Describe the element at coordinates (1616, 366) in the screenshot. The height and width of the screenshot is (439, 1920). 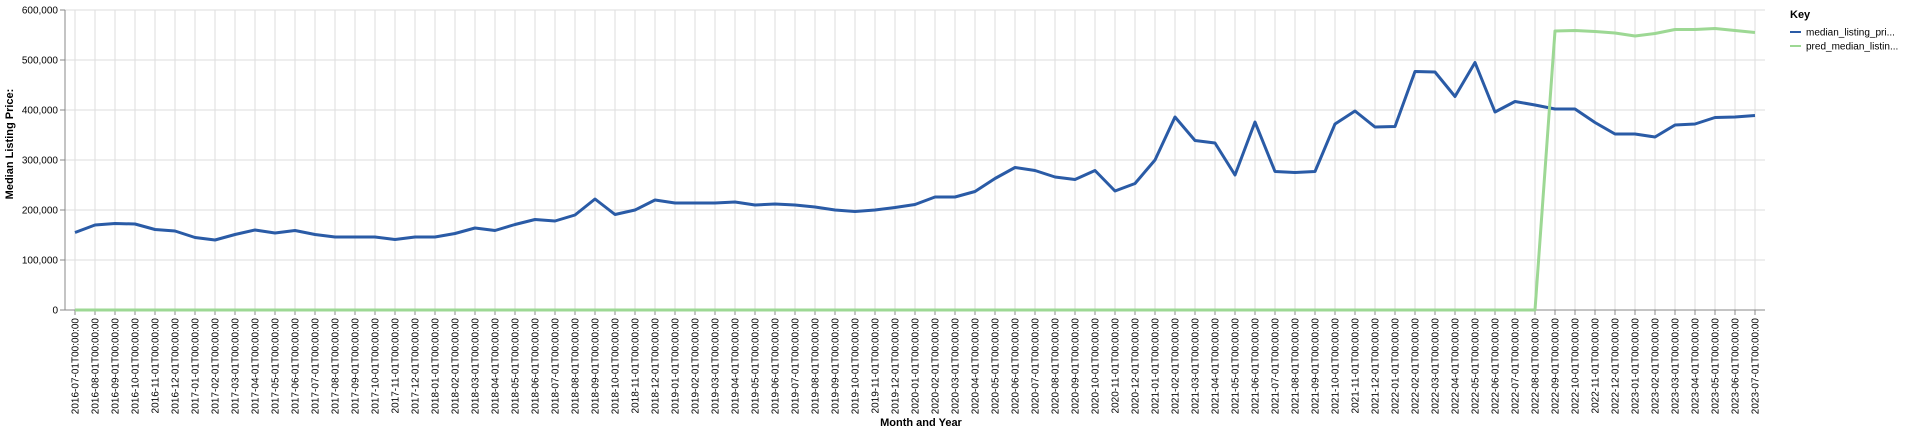
I see `x-tick-label: 2022-12-01T00:00:00` at that location.